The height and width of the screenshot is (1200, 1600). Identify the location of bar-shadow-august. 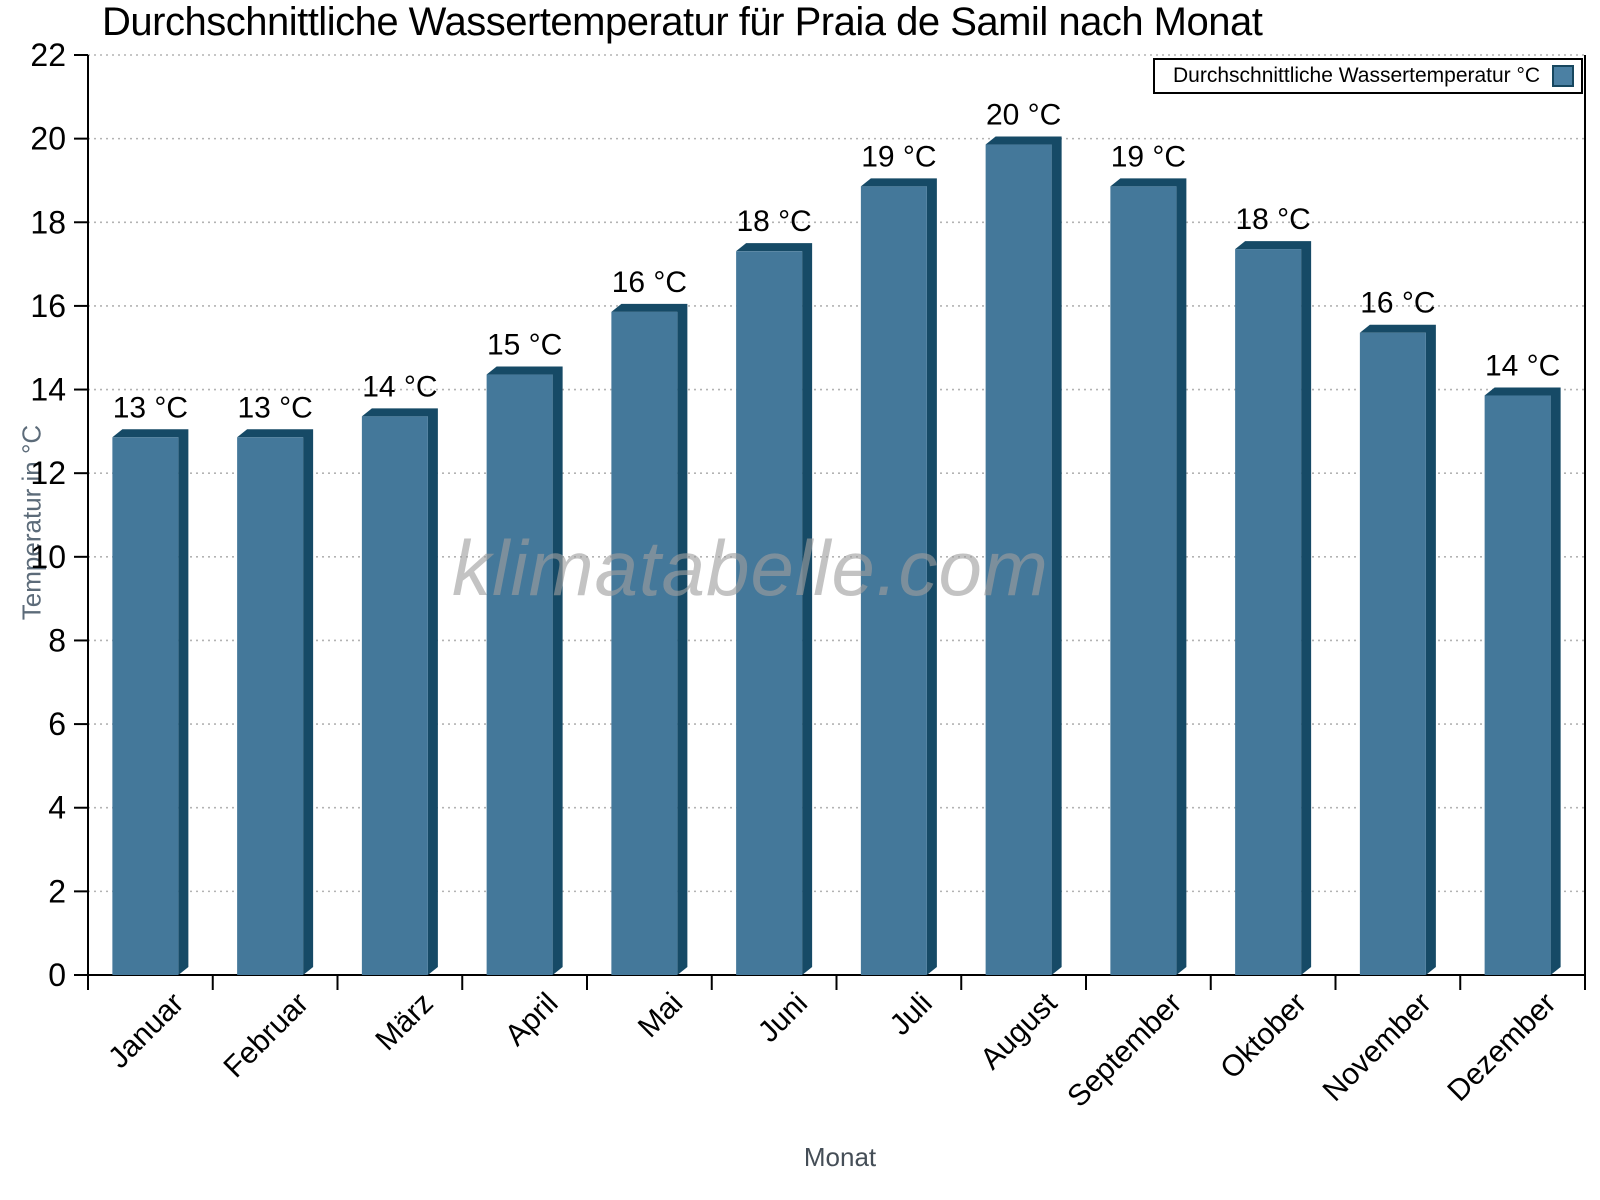
(1023, 555).